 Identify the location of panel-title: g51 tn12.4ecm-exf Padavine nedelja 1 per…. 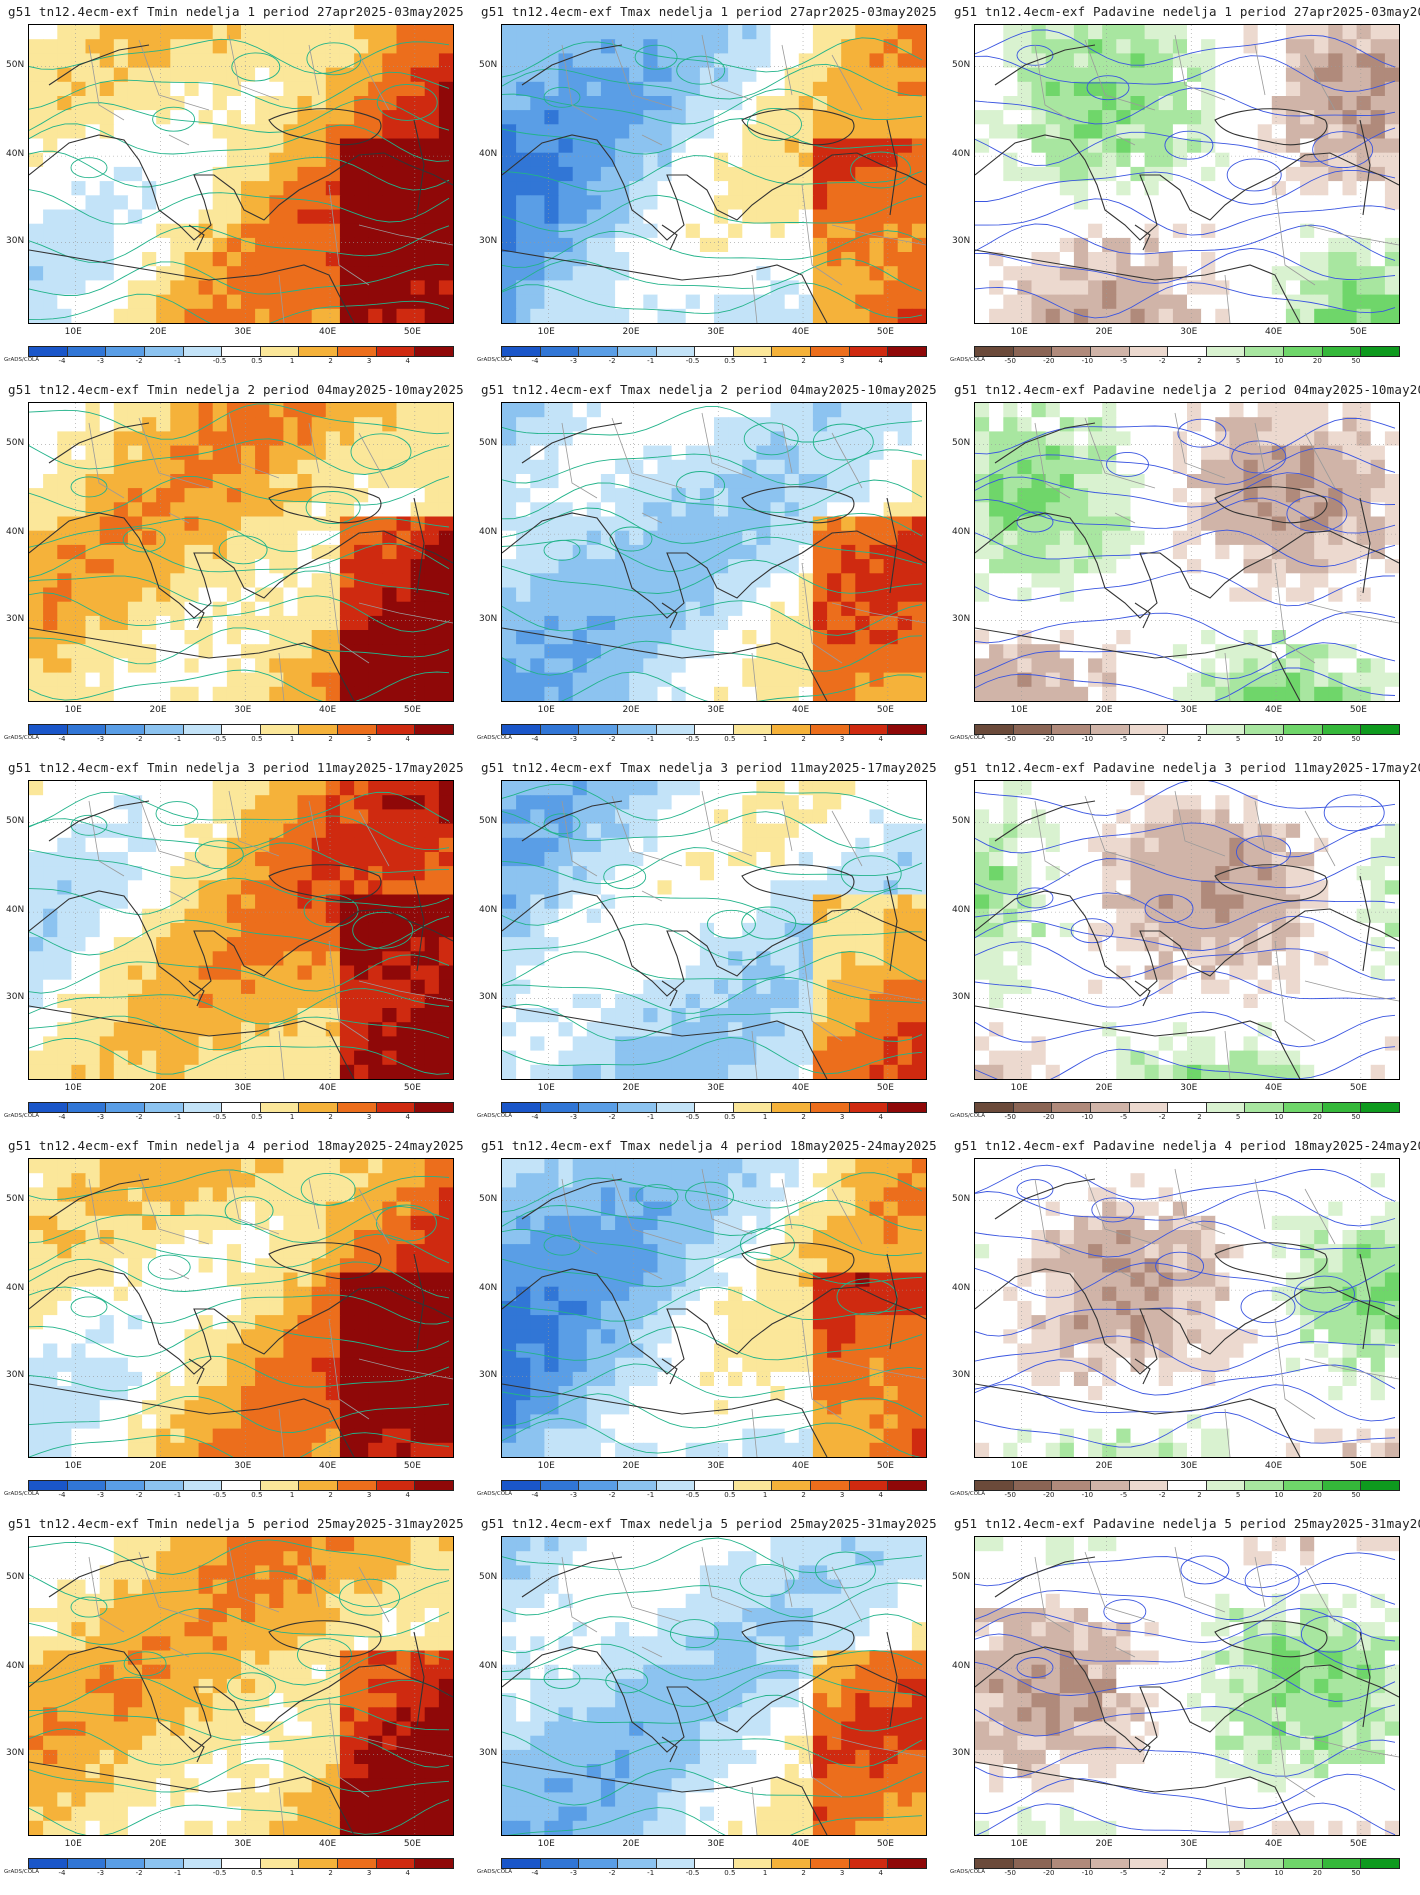
(1187, 11).